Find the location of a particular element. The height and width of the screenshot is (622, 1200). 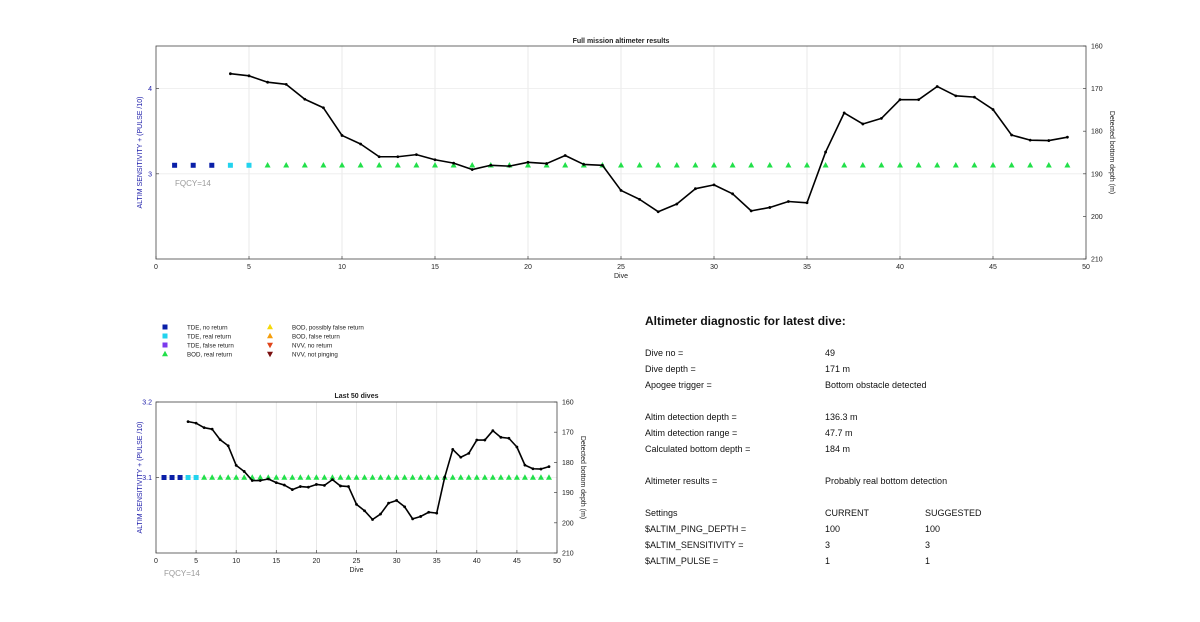

legend-label: TDE, false return is located at coordinates (210, 345).